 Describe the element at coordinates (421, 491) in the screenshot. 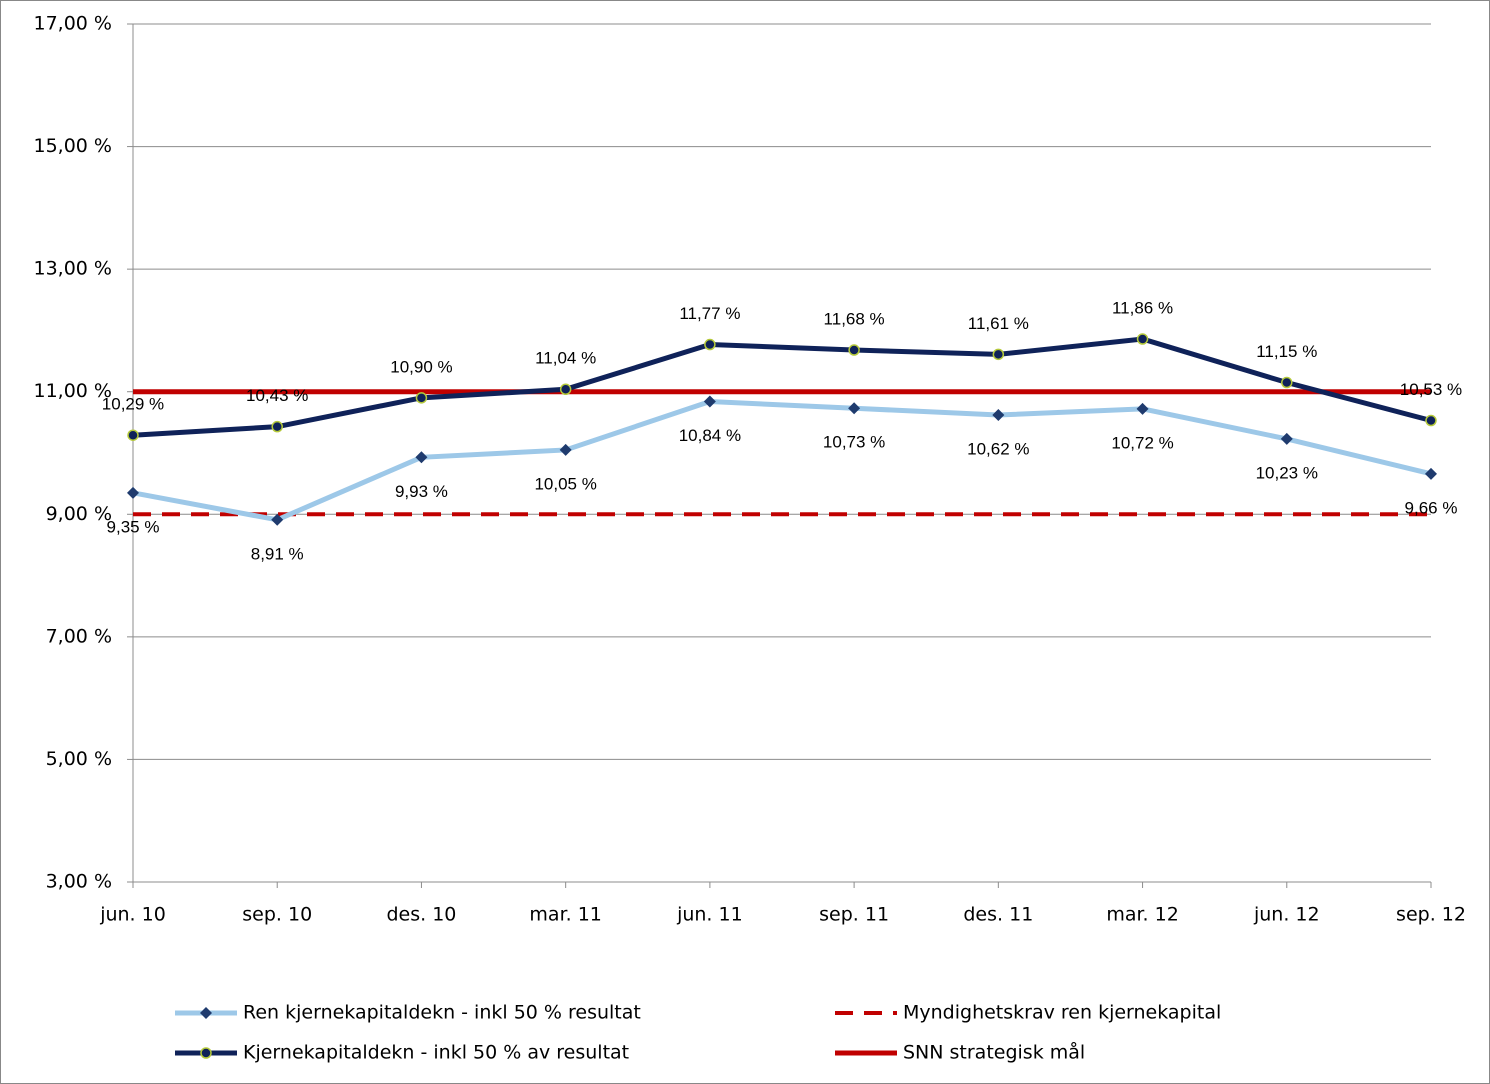

I see `data-label: 9,93 %` at that location.